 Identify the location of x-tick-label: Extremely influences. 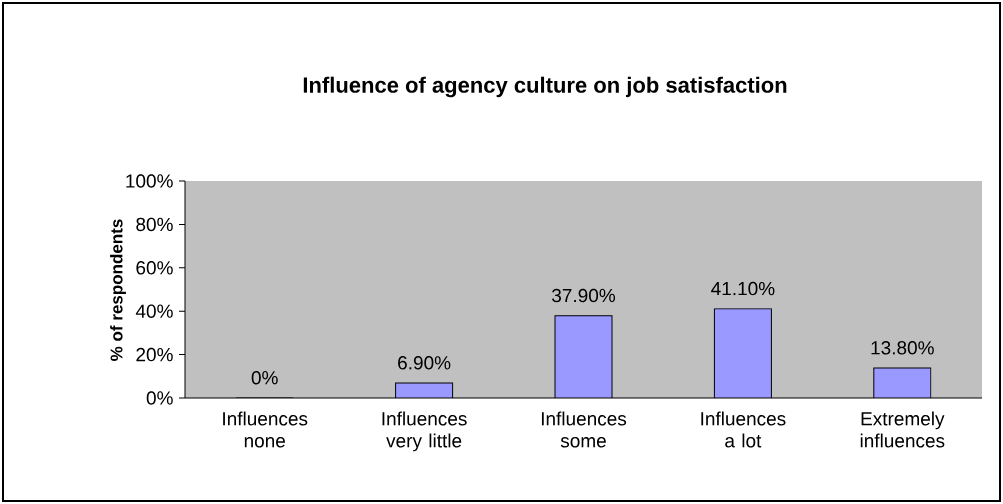
(902, 429).